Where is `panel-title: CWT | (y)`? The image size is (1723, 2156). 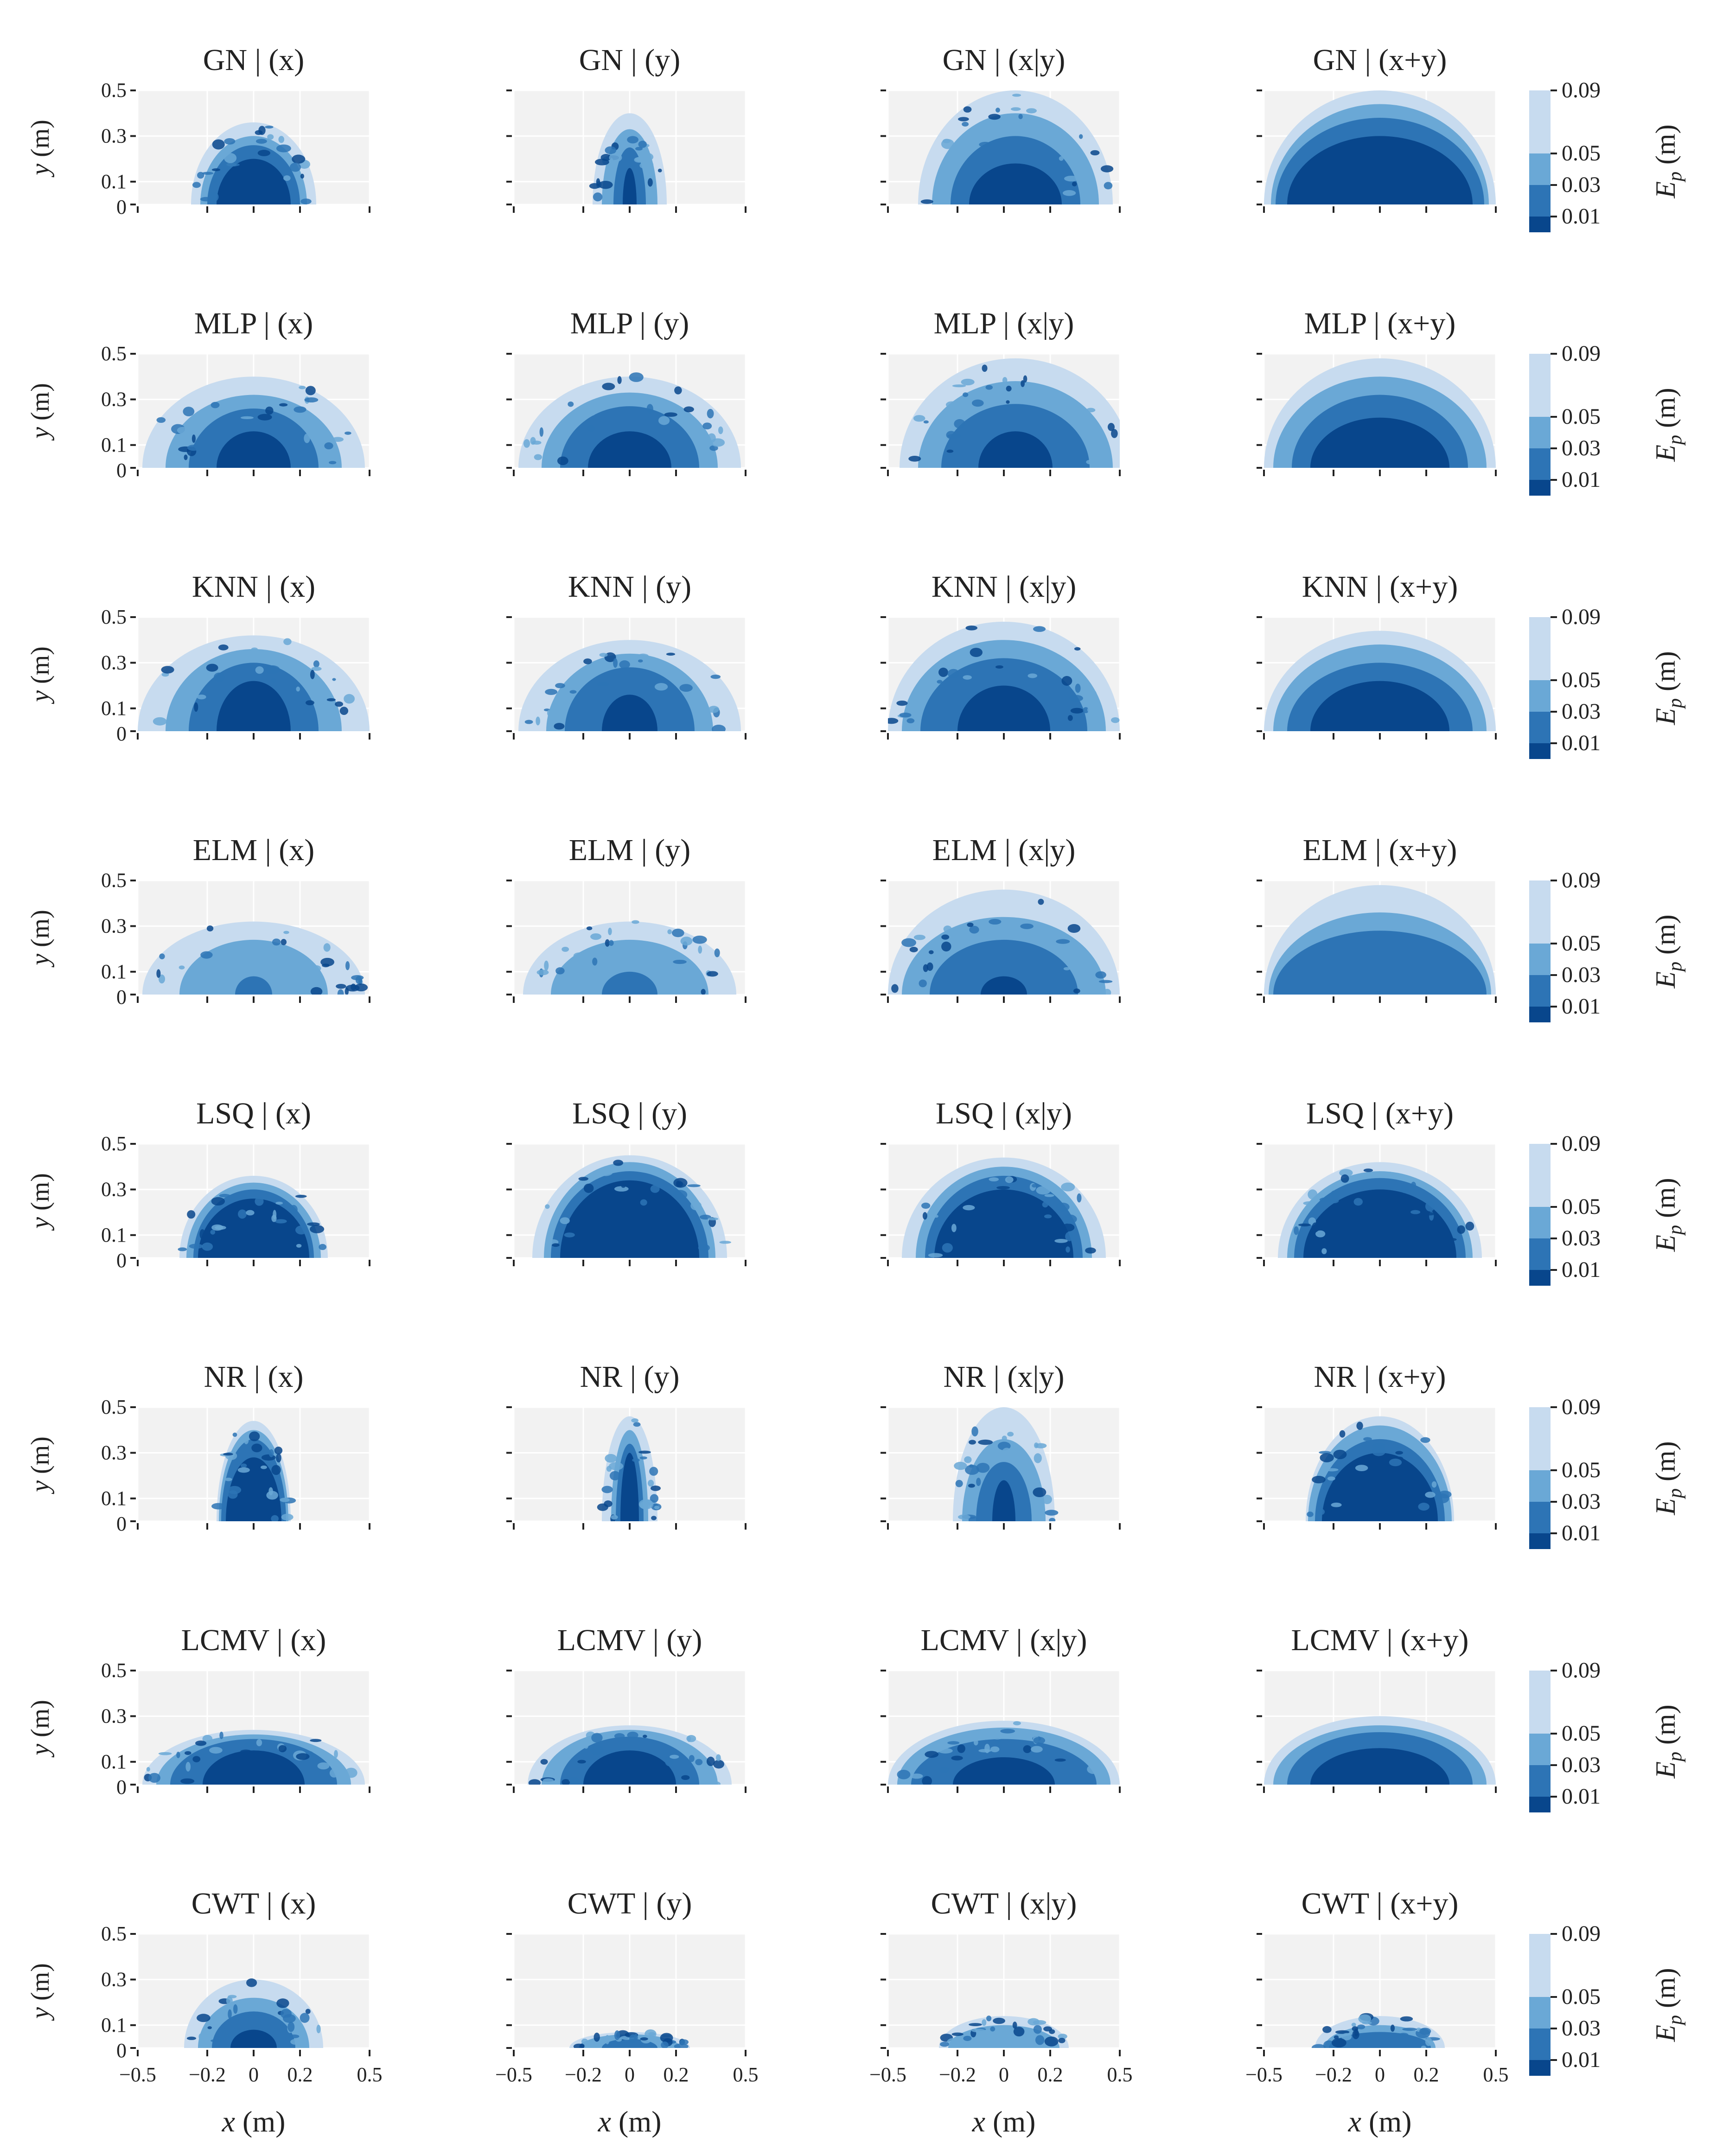 panel-title: CWT | (y) is located at coordinates (630, 1904).